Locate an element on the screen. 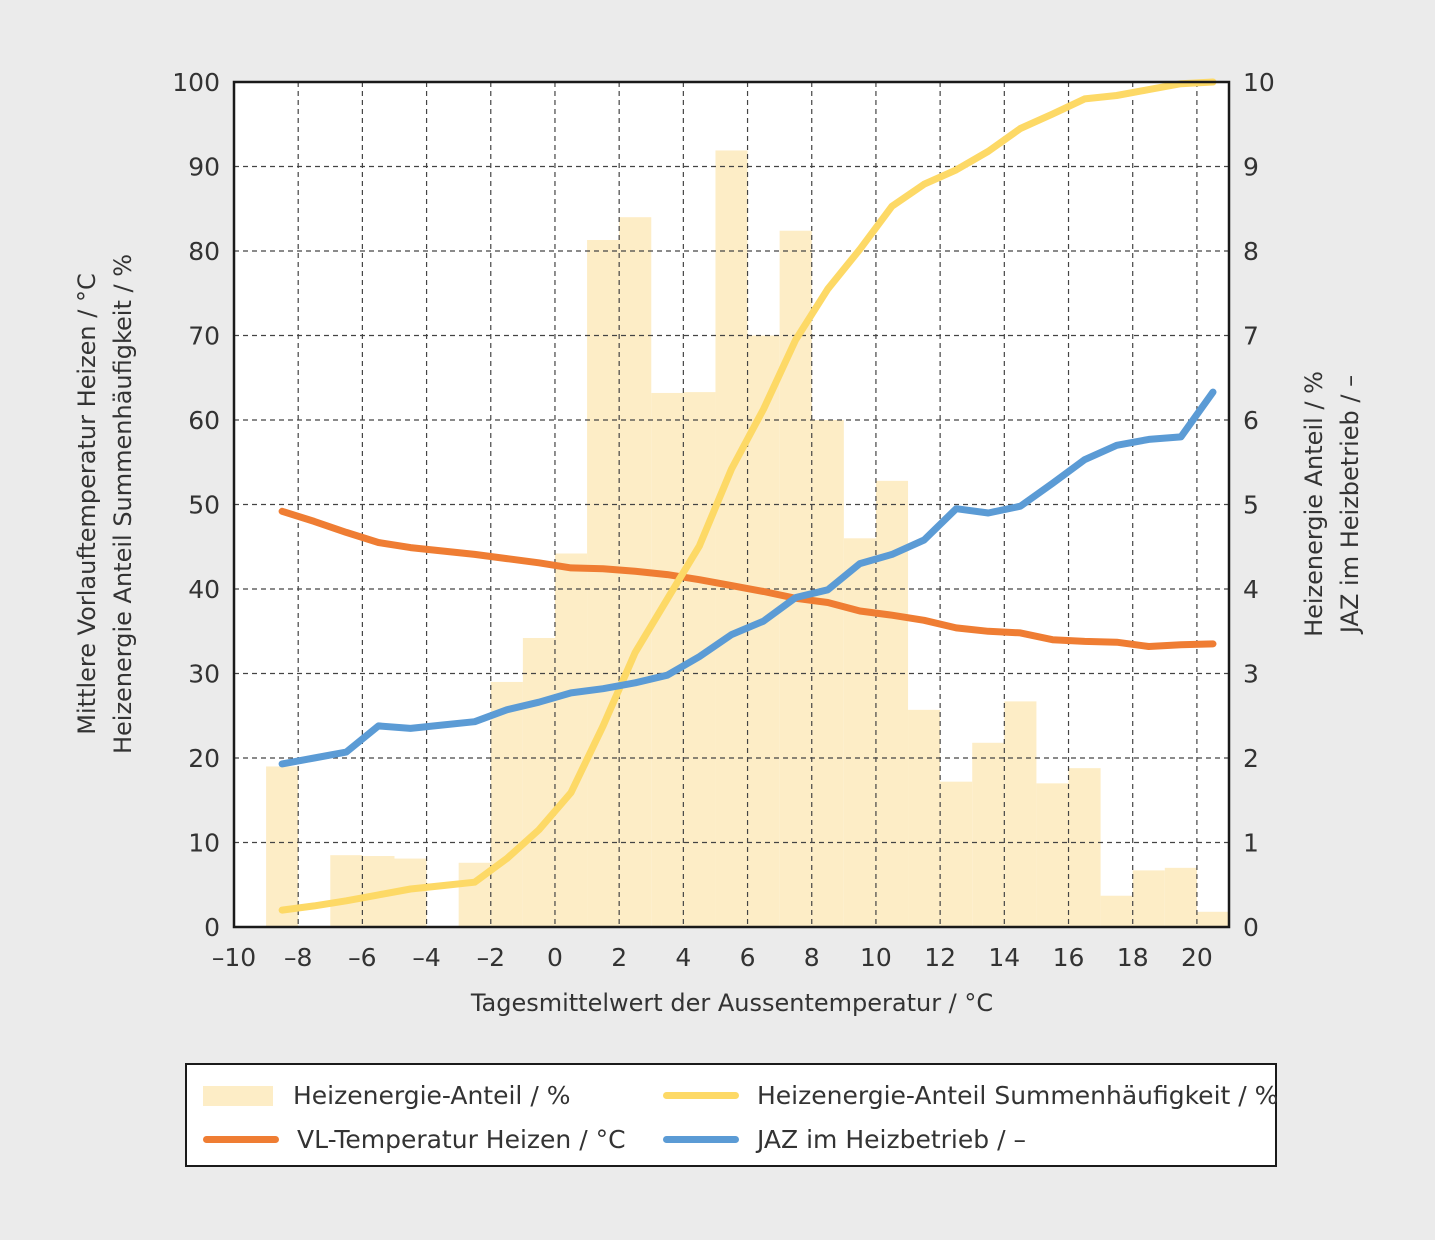  x-tick-label: 8 is located at coordinates (812, 957).